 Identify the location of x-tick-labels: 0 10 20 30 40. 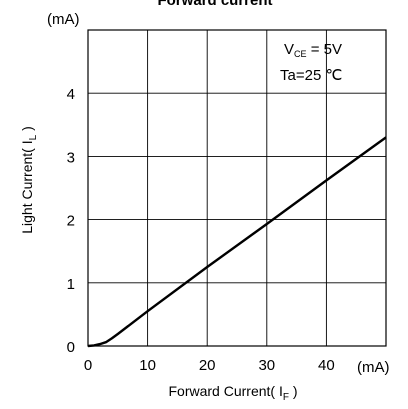
(209, 365).